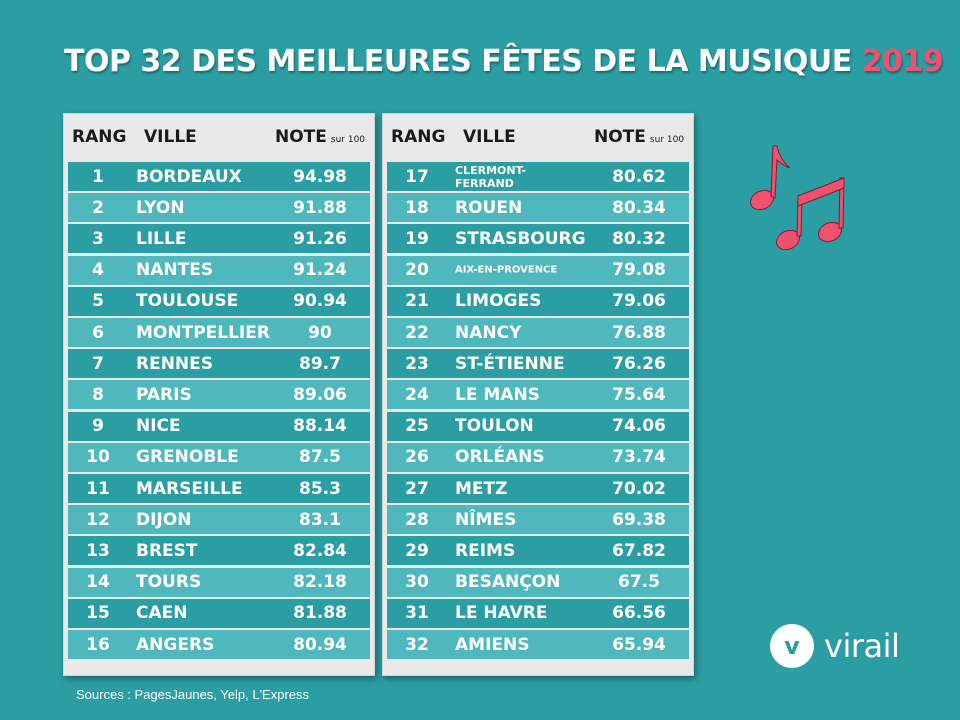  I want to click on row-city: METZ, so click(481, 488).